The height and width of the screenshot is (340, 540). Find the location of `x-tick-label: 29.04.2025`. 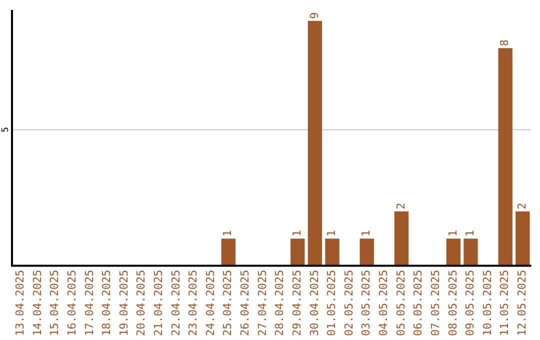

x-tick-label: 29.04.2025 is located at coordinates (297, 303).